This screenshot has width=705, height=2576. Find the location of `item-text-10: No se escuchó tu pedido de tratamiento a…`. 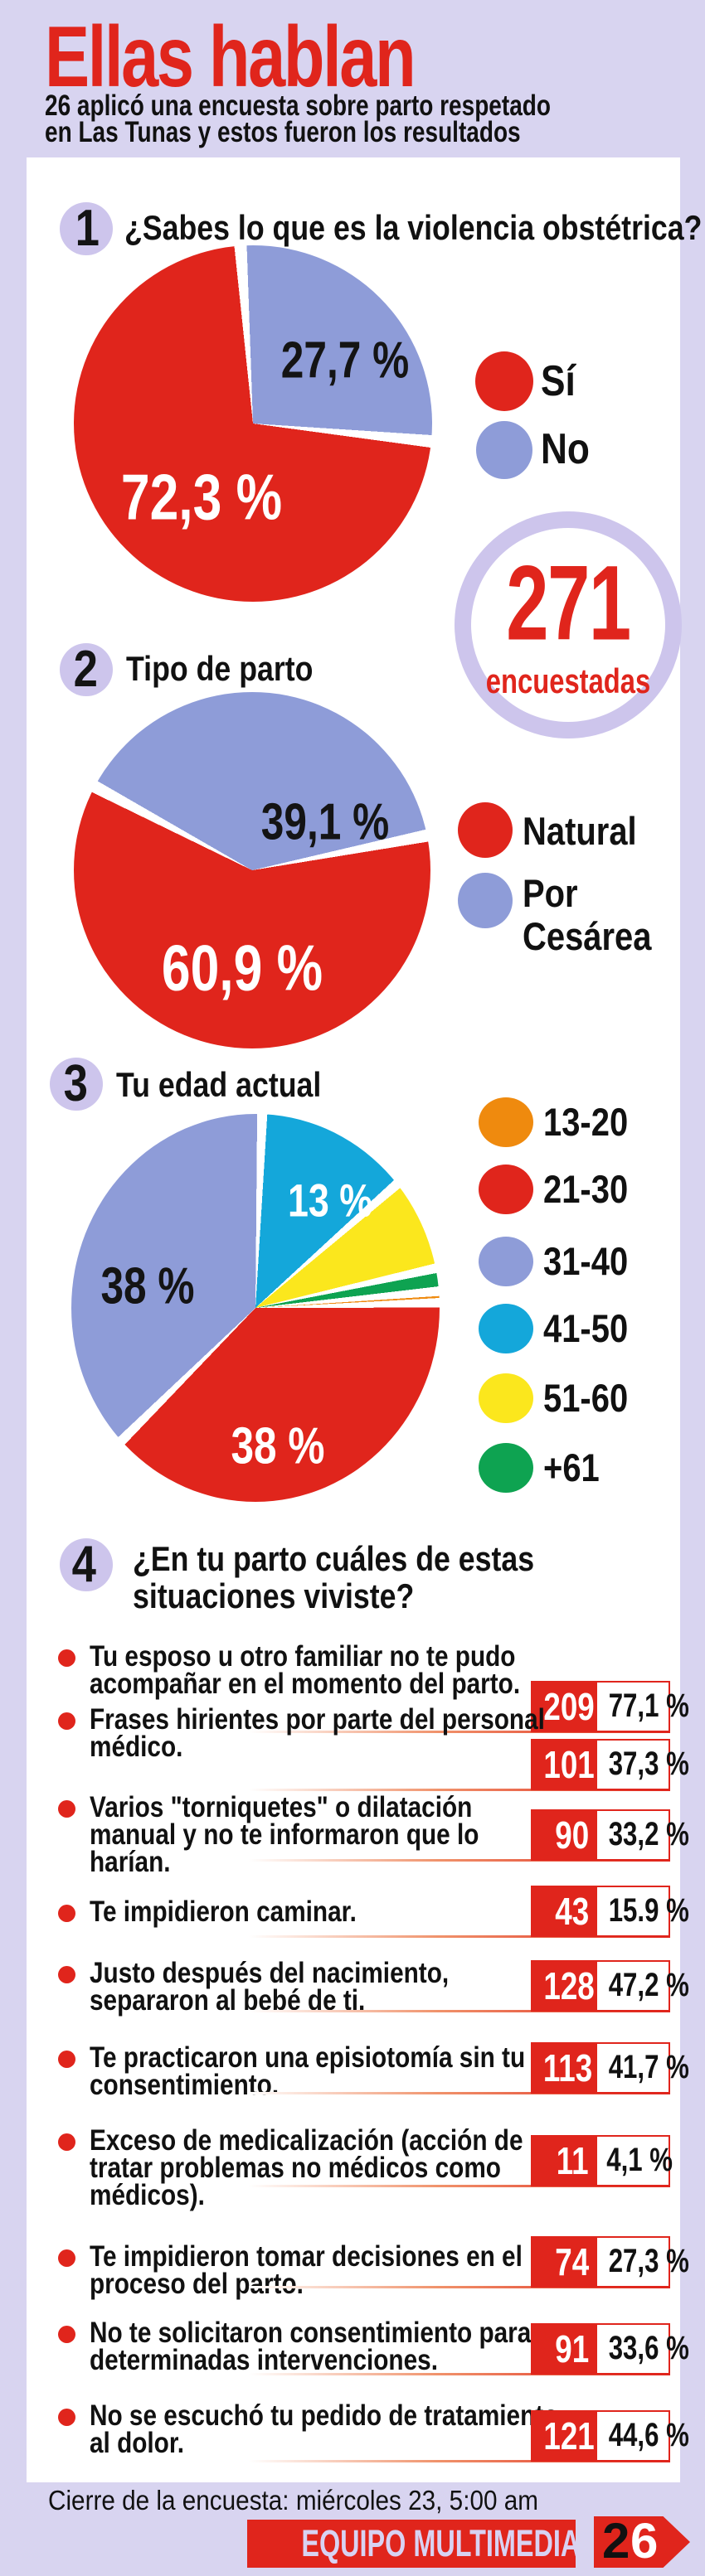

item-text-10: No se escuchó tu pedido de tratamiento a… is located at coordinates (324, 2429).